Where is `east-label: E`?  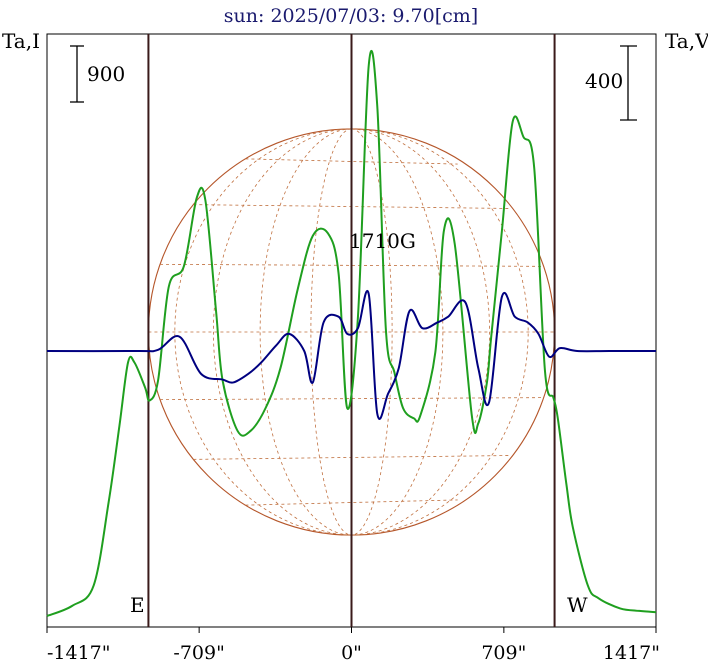
east-label: E is located at coordinates (137, 605).